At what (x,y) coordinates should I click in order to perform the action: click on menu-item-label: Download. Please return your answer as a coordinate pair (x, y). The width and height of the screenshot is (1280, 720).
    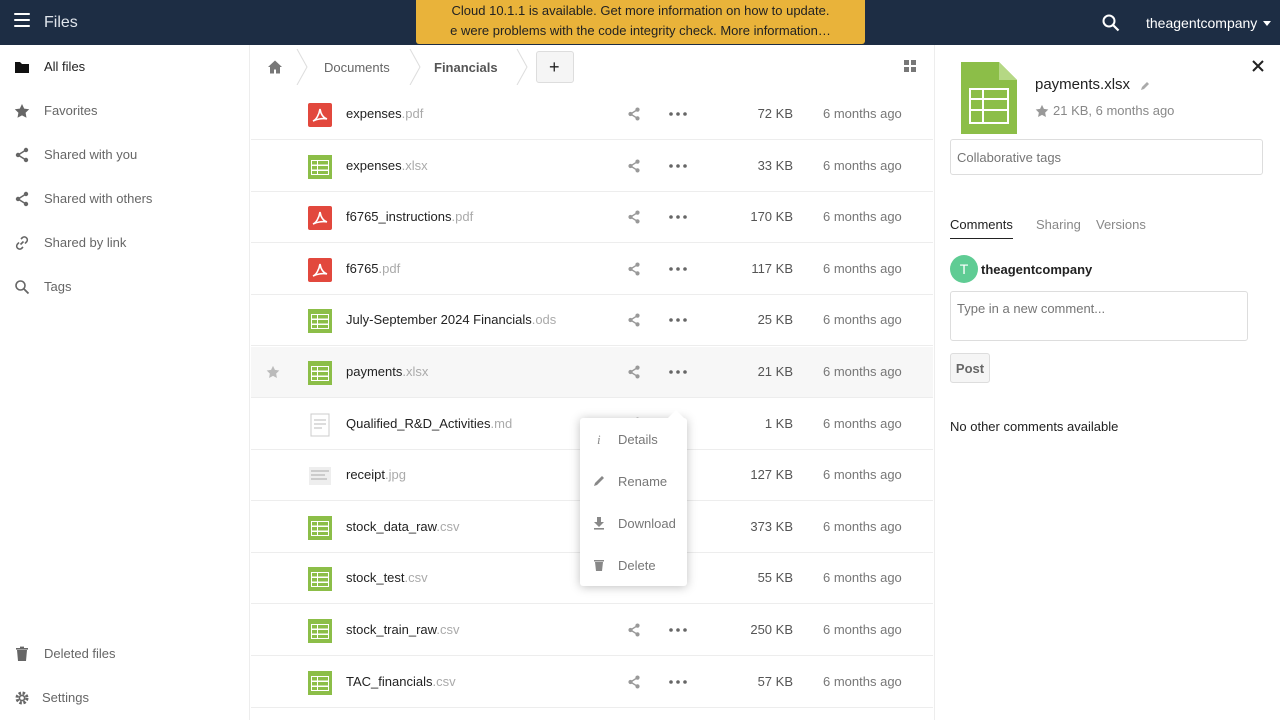
    Looking at the image, I should click on (647, 523).